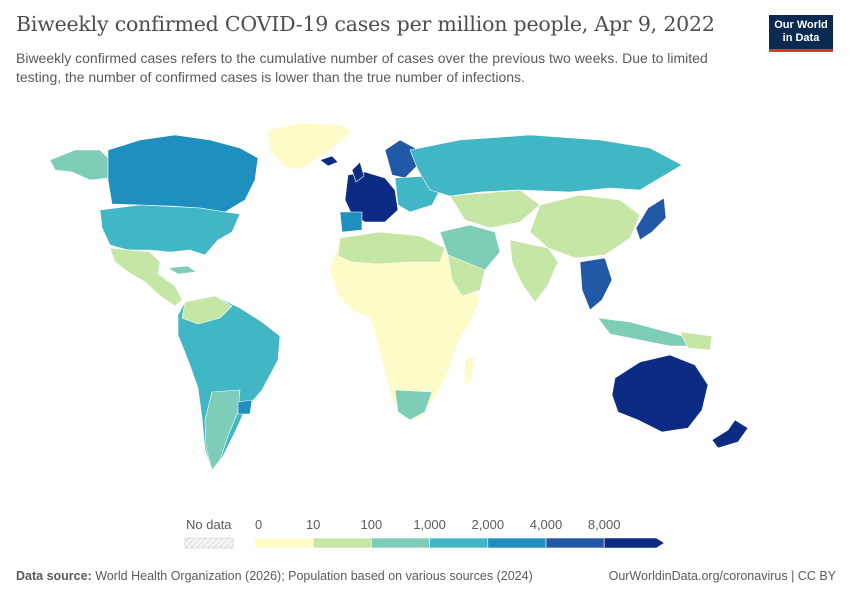  What do you see at coordinates (604, 524) in the screenshot?
I see `legend-tick-6: 8,000` at bounding box center [604, 524].